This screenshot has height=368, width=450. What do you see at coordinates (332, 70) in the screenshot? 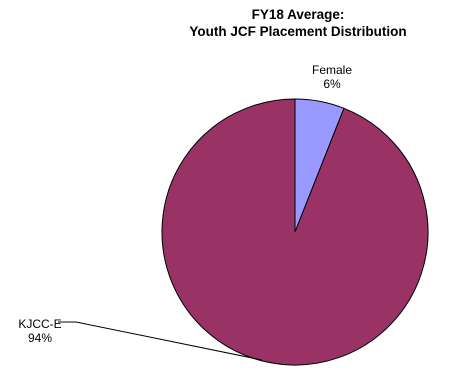
I see `slice-label-female-name: Female` at bounding box center [332, 70].